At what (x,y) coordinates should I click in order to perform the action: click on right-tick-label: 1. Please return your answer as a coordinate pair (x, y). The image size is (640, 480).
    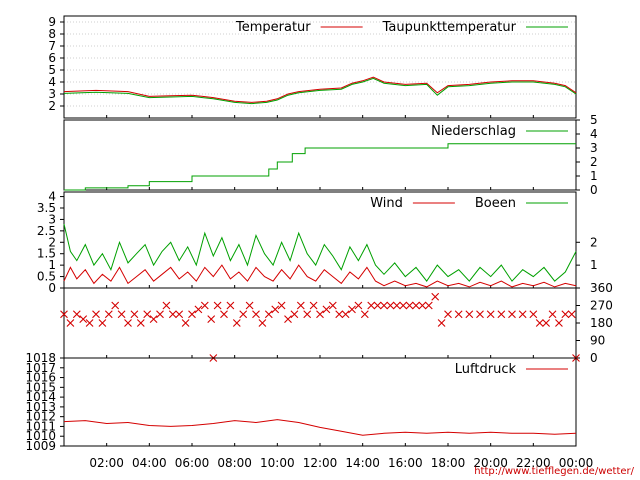
    Looking at the image, I should click on (594, 265).